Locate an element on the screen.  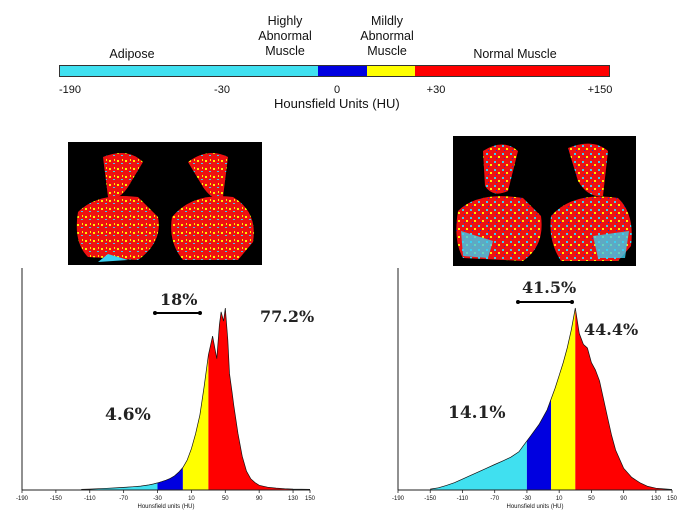
ct-scan-left-graphic is located at coordinates (165, 207).